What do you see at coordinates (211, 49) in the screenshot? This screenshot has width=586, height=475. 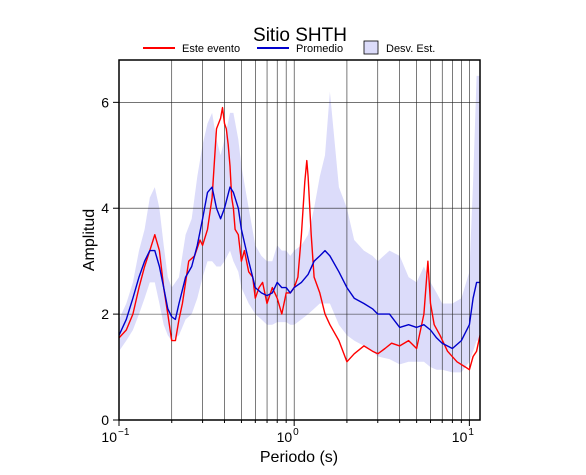 I see `legend-label-1: Este evento` at bounding box center [211, 49].